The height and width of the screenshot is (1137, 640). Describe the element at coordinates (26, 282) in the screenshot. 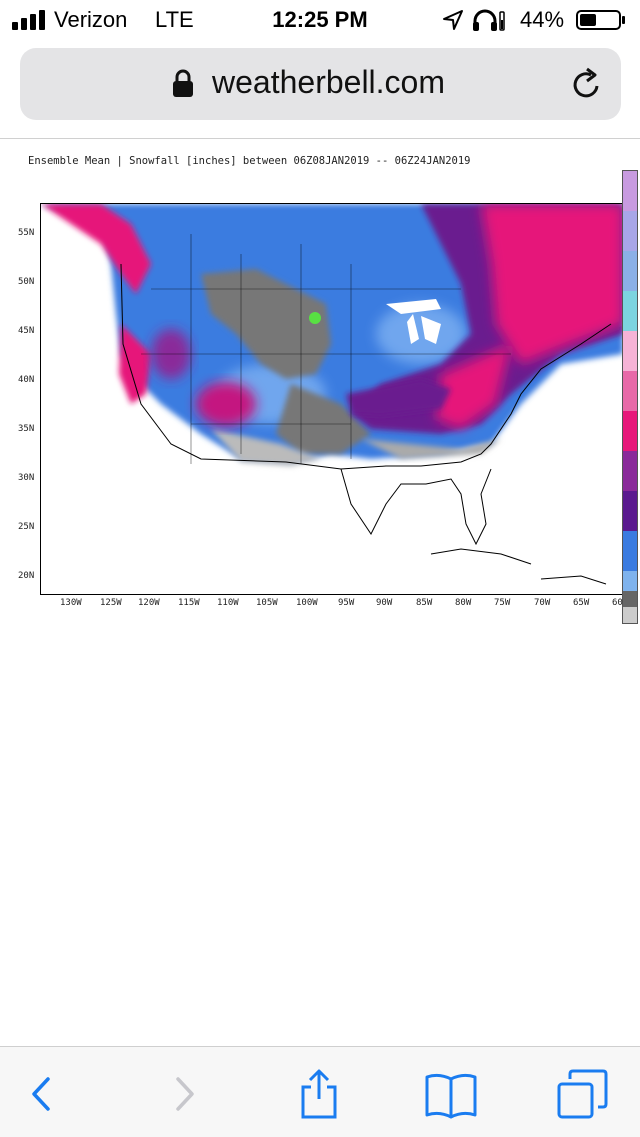

I see `lat-label: 50N` at that location.